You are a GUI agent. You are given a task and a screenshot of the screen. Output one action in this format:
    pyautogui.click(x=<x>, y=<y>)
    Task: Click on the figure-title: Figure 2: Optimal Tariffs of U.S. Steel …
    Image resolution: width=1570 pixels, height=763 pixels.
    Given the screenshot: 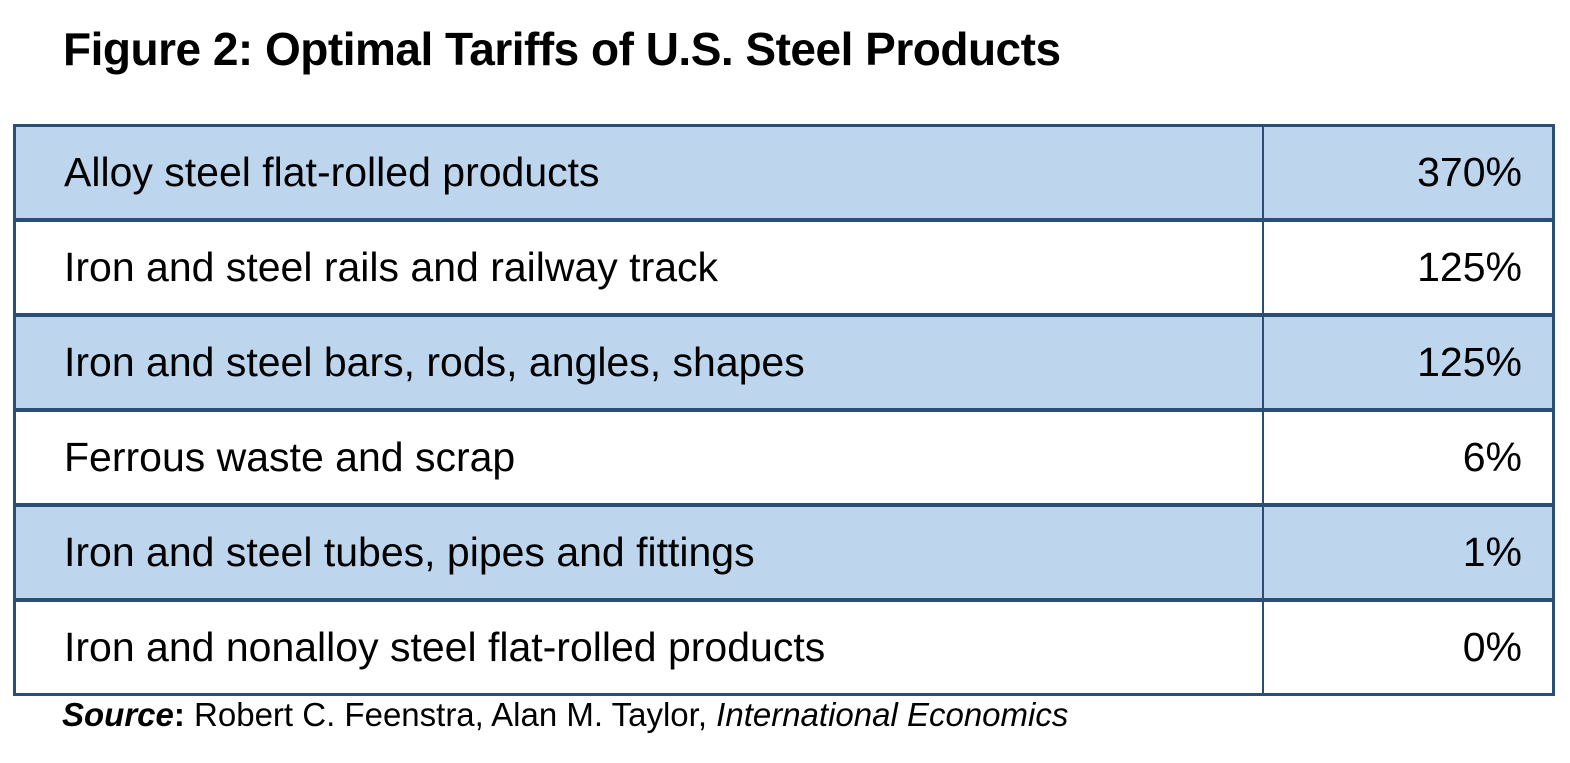 What is the action you would take?
    pyautogui.click(x=562, y=49)
    